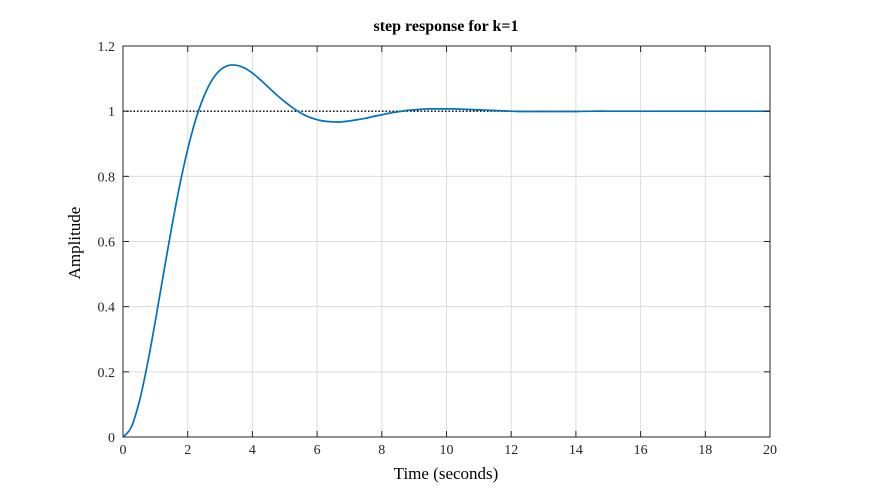 The image size is (893, 493). What do you see at coordinates (74, 243) in the screenshot?
I see `y-axis-label: Amplitude` at bounding box center [74, 243].